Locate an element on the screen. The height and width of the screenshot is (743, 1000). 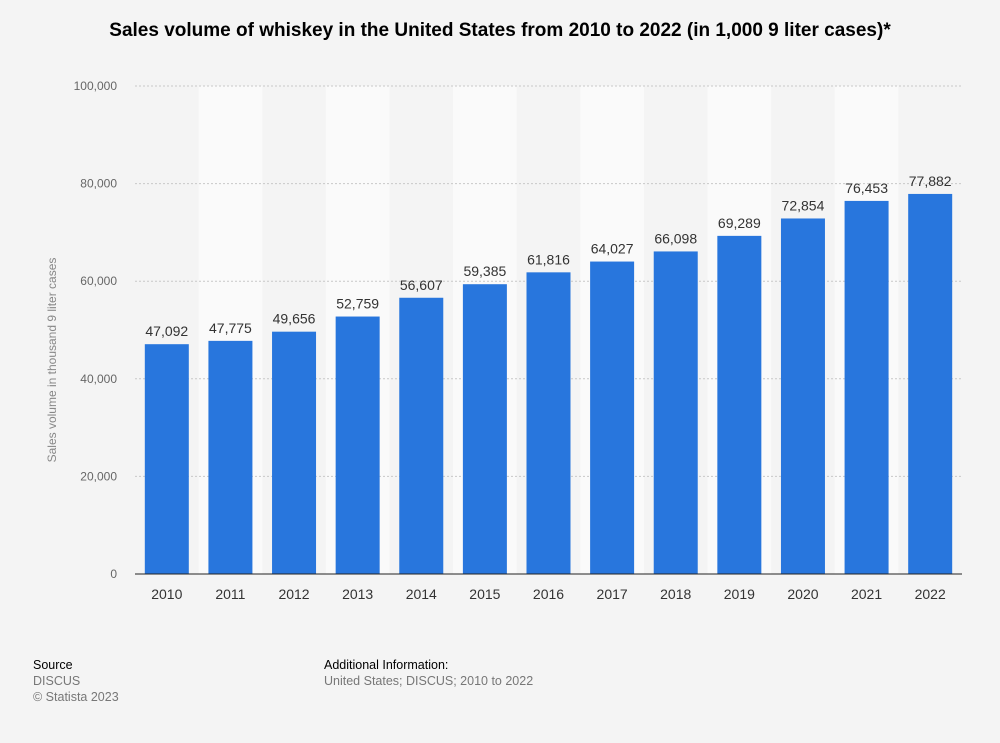
copyright-line: © Statista 2023 is located at coordinates (76, 697).